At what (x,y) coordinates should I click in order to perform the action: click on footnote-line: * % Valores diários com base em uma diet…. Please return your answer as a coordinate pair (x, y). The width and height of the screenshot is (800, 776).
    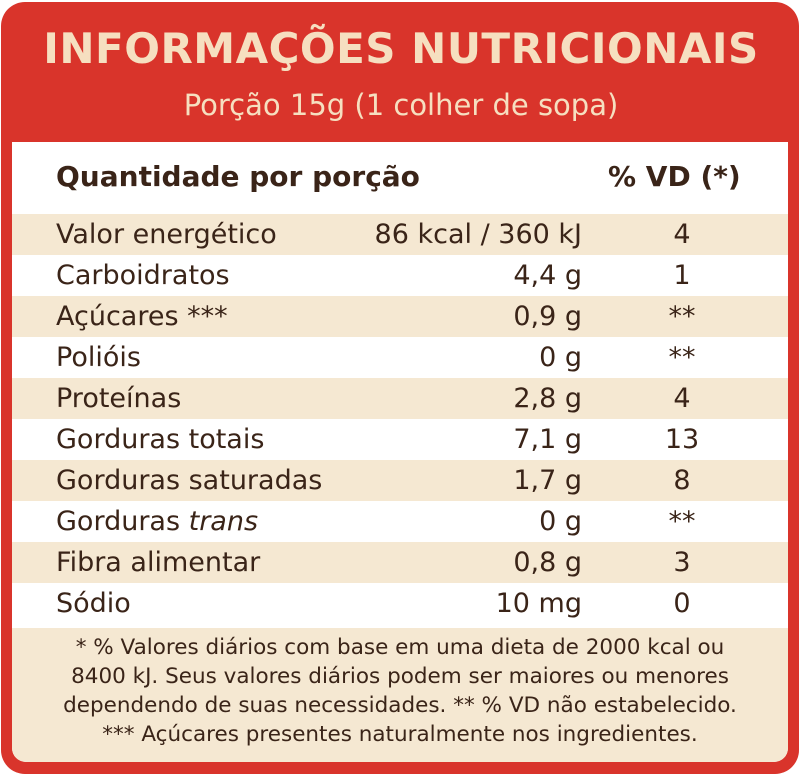
    Looking at the image, I should click on (400, 647).